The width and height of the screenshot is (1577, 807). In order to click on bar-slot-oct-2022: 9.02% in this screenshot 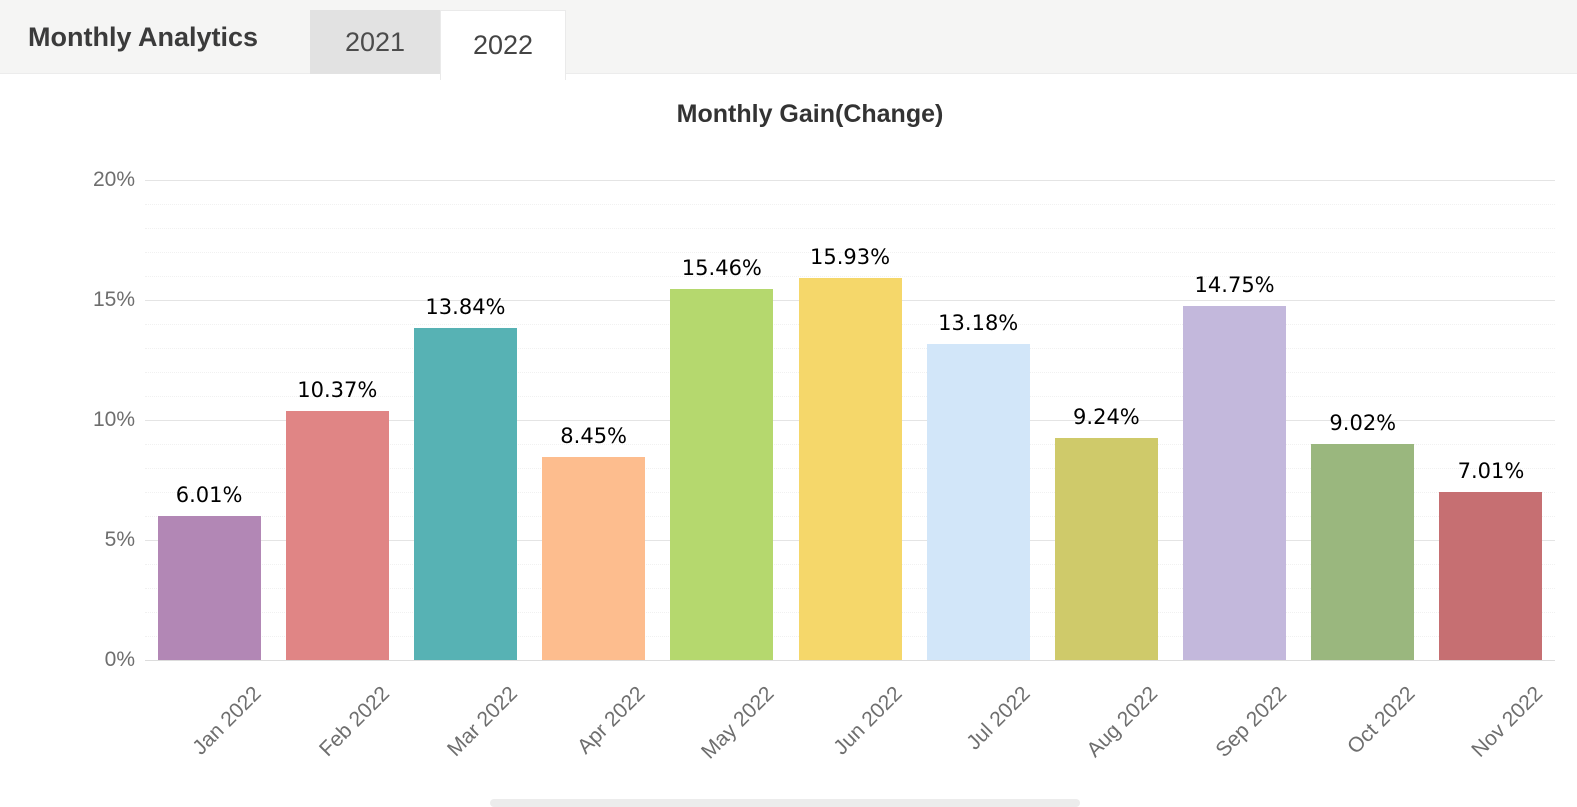, I will do `click(1363, 420)`.